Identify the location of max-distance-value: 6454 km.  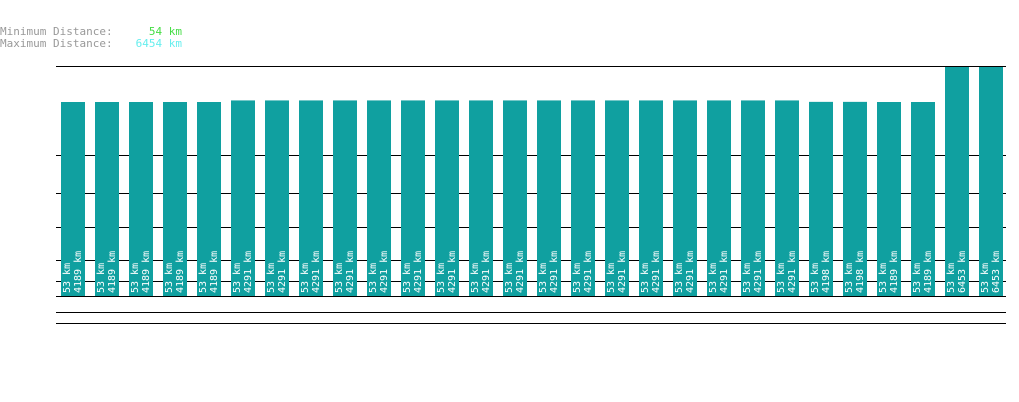
(159, 43).